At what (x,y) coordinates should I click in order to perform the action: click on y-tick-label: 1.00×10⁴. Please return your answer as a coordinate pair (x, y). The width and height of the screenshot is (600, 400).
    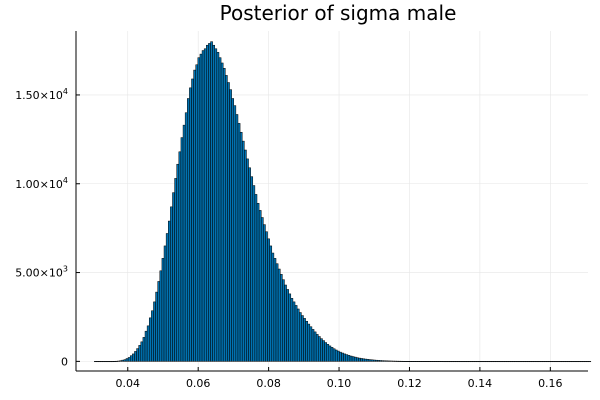
    Looking at the image, I should click on (41, 183).